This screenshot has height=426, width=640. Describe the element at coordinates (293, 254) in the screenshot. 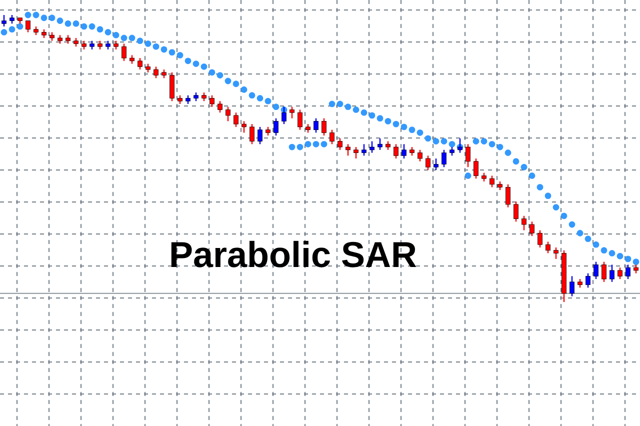

I see `text: Parabolic SAR` at that location.